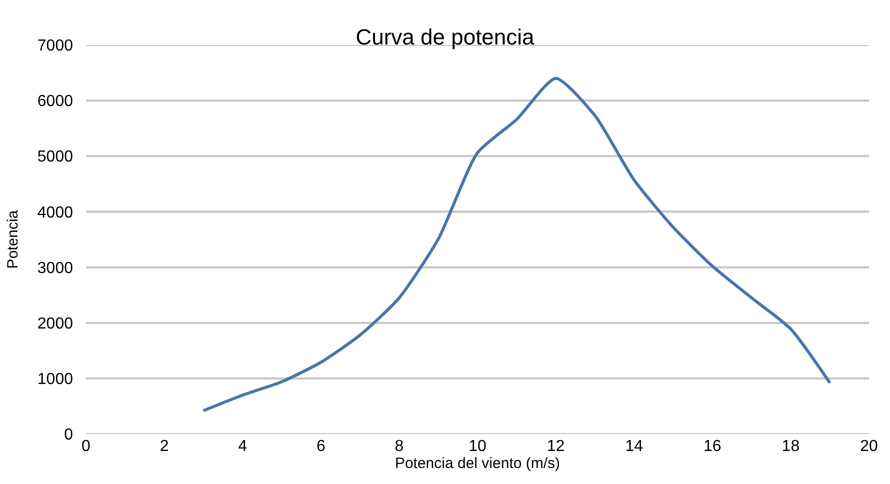 The width and height of the screenshot is (890, 484). Describe the element at coordinates (55, 213) in the screenshot. I see `y-tick-label: 4000` at that location.